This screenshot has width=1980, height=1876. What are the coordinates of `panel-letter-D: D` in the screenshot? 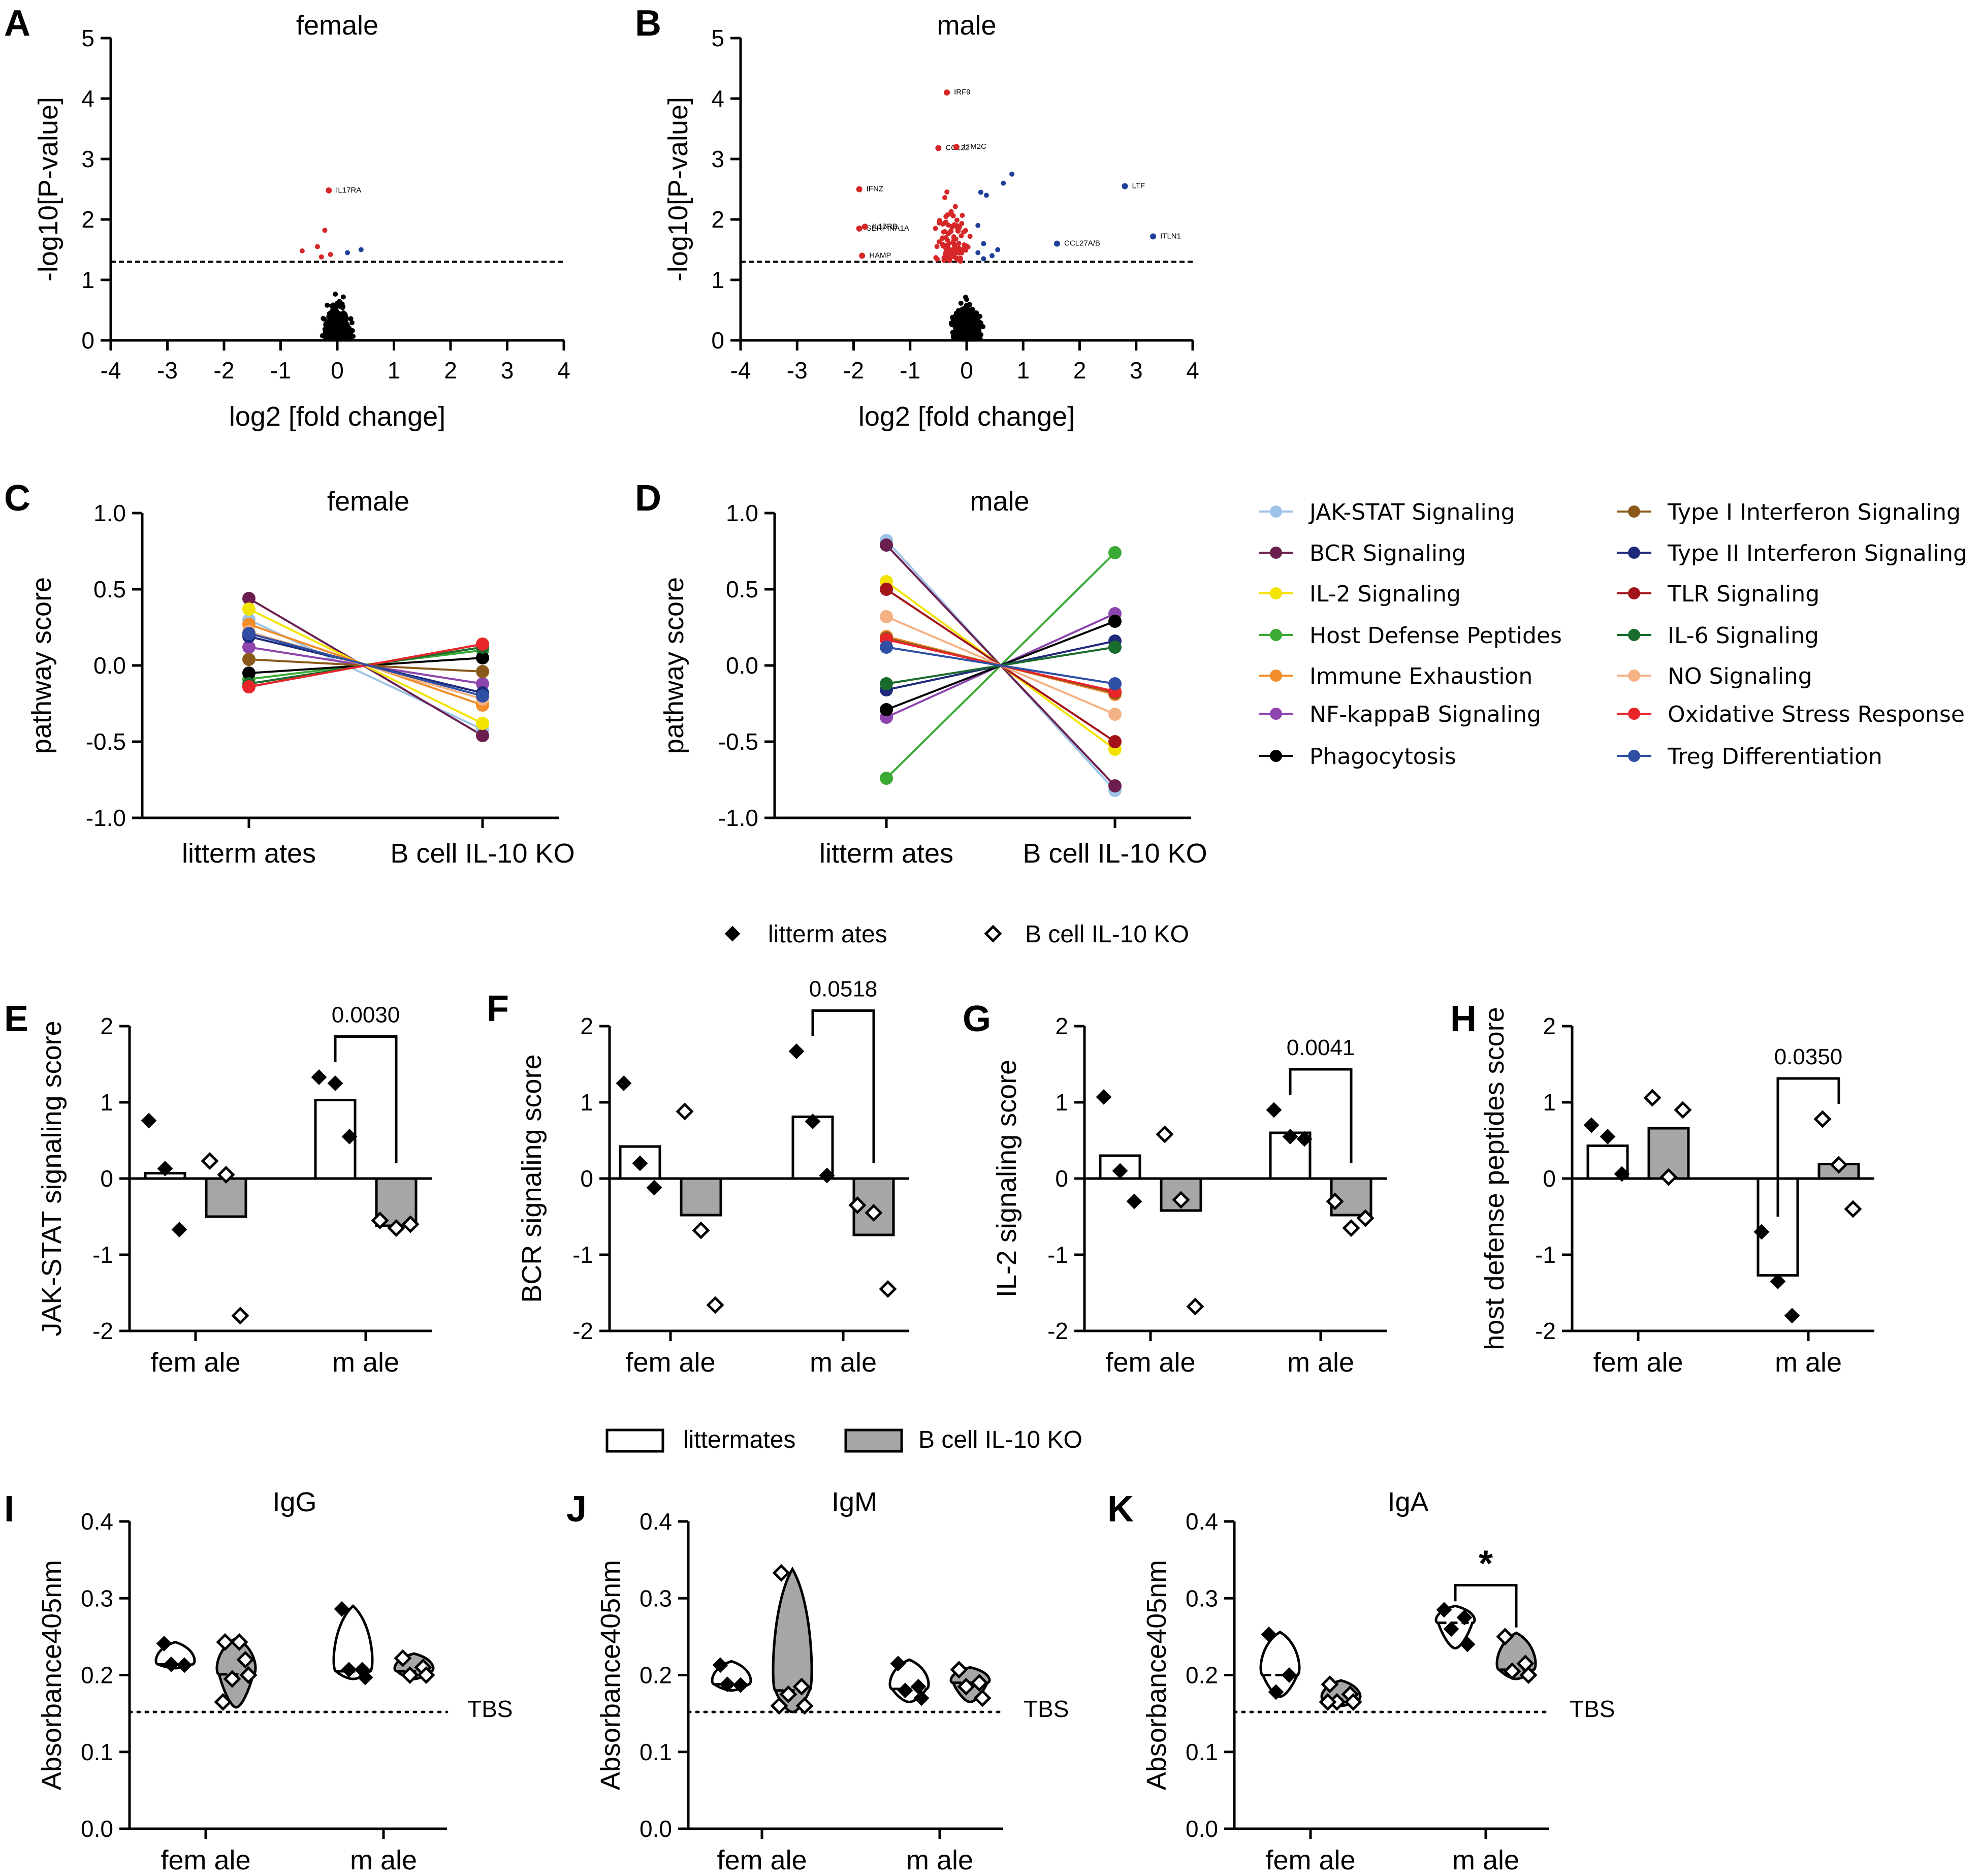 It's located at (648, 498).